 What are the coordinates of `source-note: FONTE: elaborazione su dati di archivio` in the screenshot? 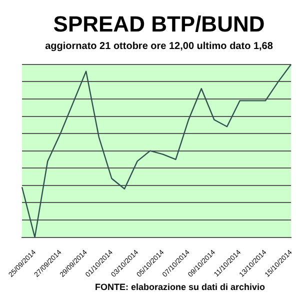 It's located at (180, 287).